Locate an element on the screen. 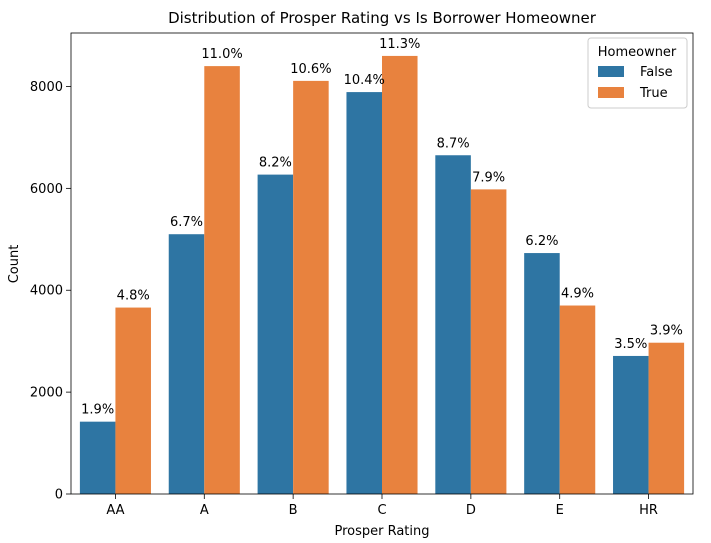 This screenshot has width=711, height=543. data-label-true-e: 4.9% is located at coordinates (577, 294).